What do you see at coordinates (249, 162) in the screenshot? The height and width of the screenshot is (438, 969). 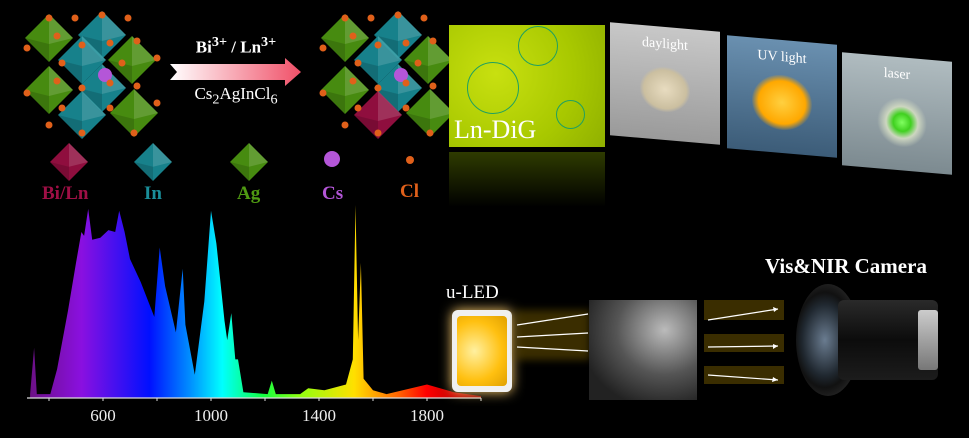 I see `ag-octahedron-icon` at bounding box center [249, 162].